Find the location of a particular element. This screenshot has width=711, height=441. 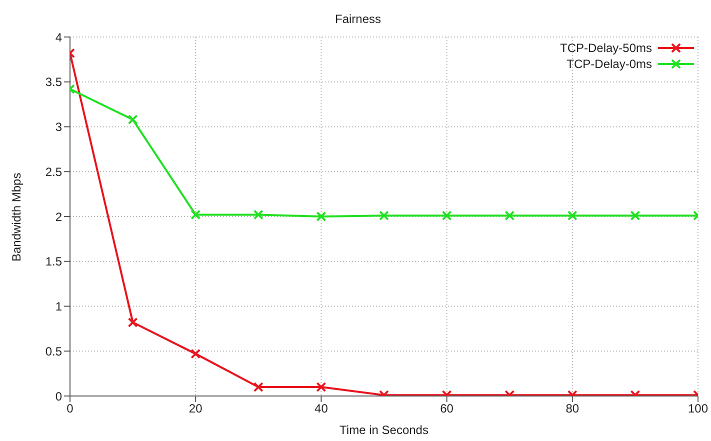

y-tick-label: 1 is located at coordinates (58, 307).